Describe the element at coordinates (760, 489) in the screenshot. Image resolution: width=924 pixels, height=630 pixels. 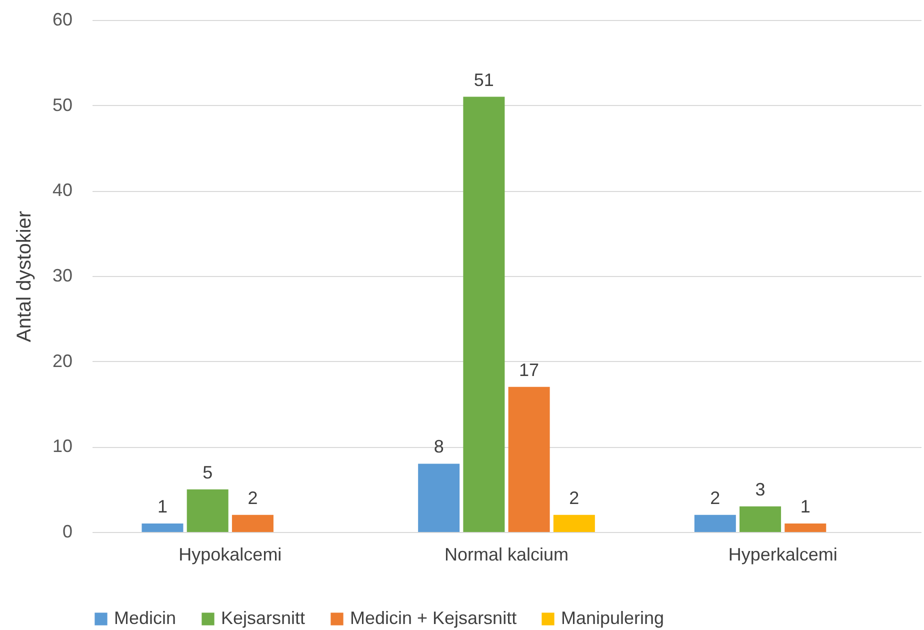
I see `data-label: 3` at that location.